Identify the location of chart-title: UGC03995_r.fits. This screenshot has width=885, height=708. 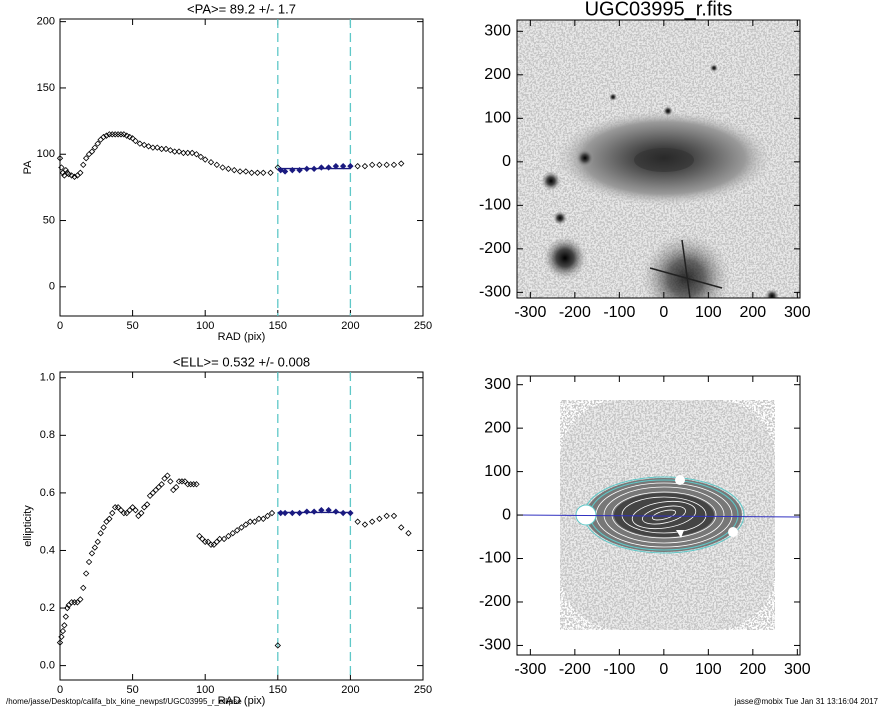
(659, 10).